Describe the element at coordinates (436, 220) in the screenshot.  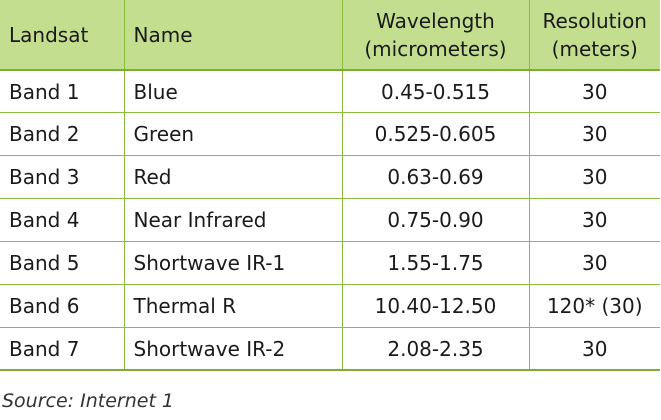
I see `cell-wavelength: 0.75-0.90` at that location.